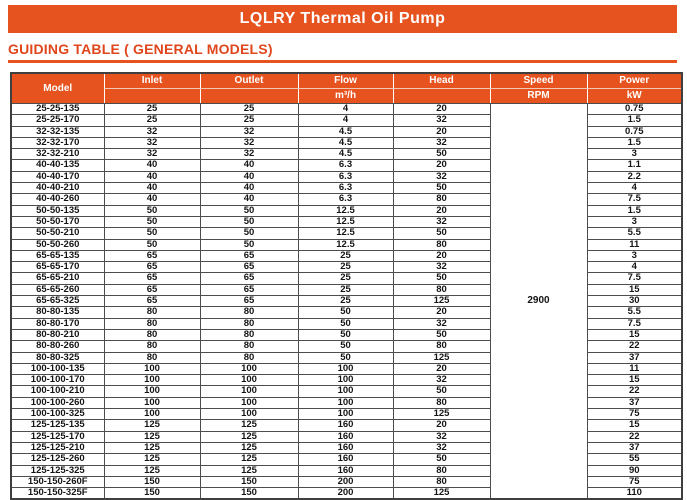 This screenshot has height=500, width=687. I want to click on cell-power: 7.5, so click(634, 323).